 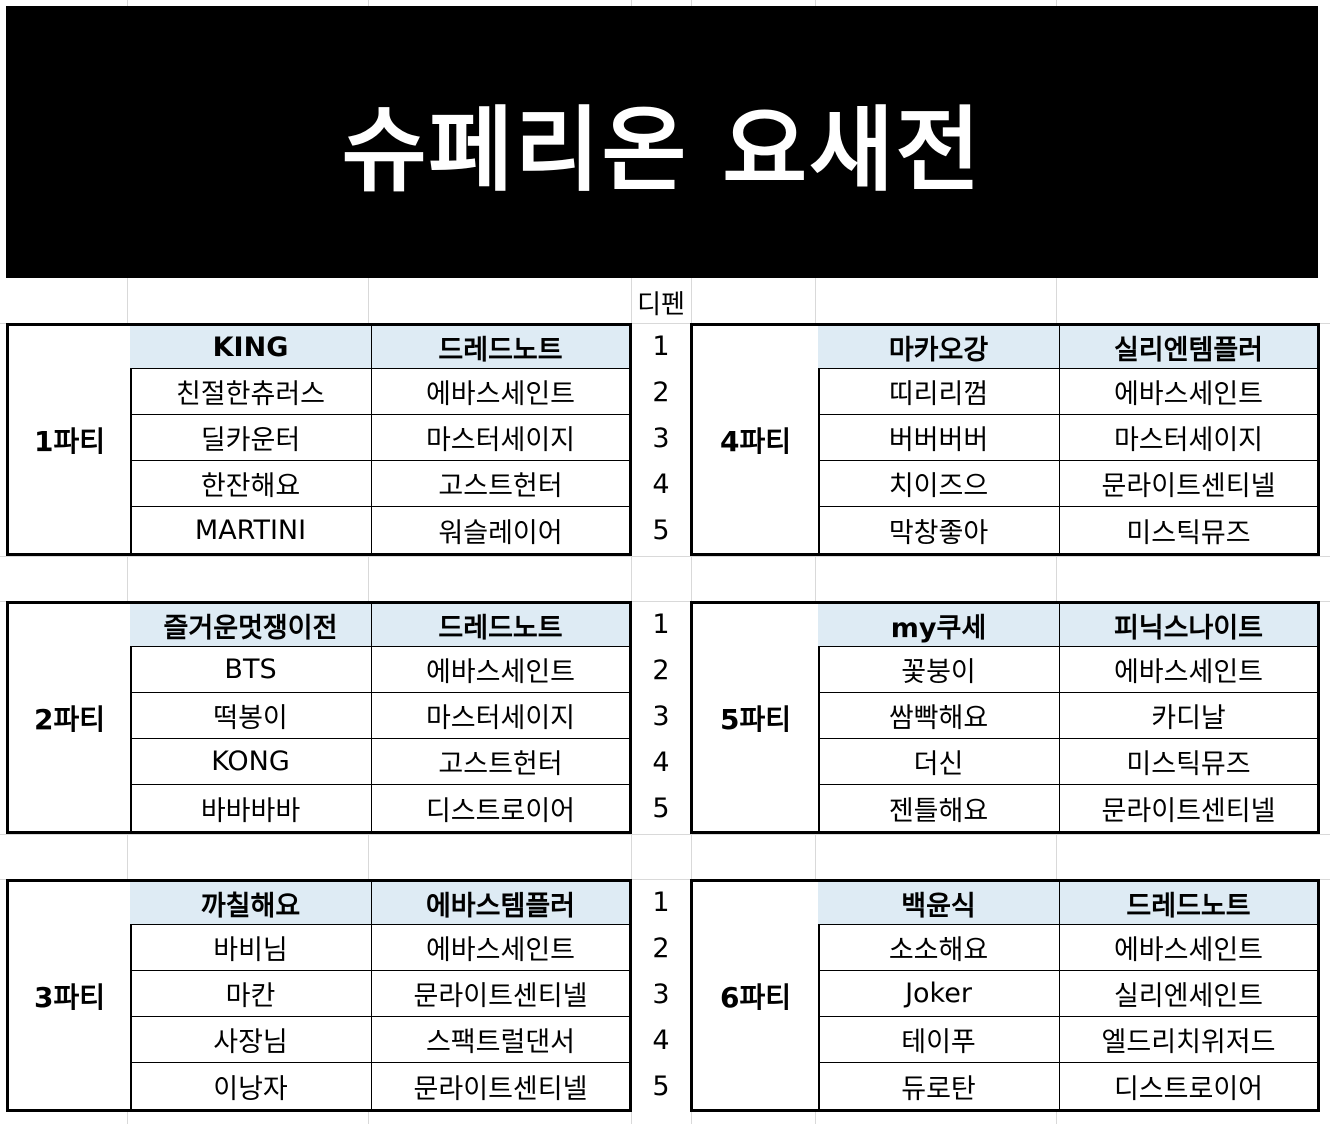 I want to click on member-name: MARTINI, so click(x=251, y=530).